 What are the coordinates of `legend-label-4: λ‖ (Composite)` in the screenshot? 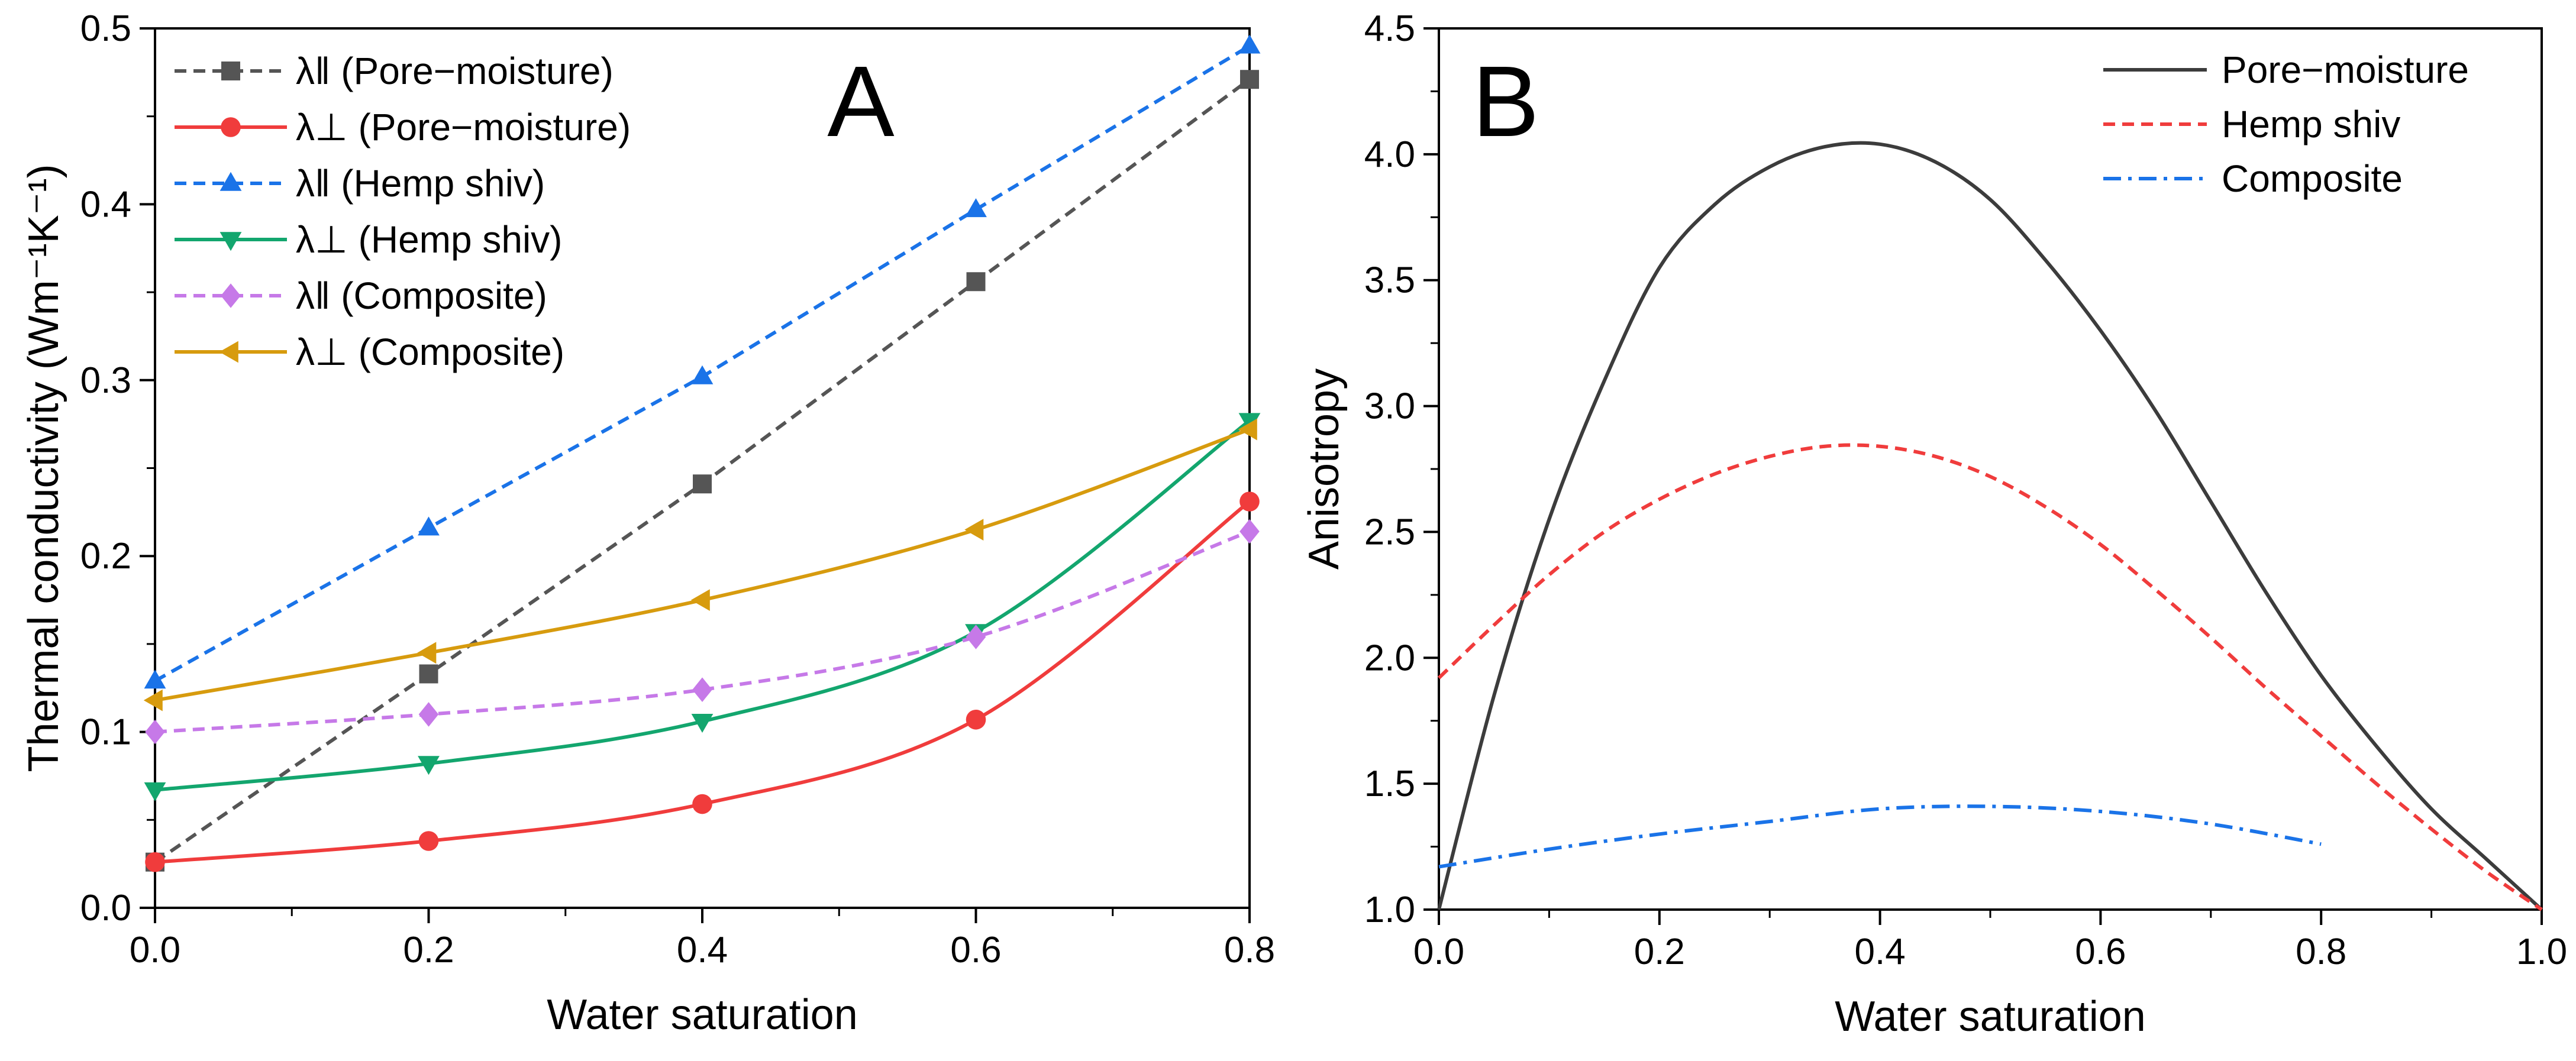 It's located at (421, 296).